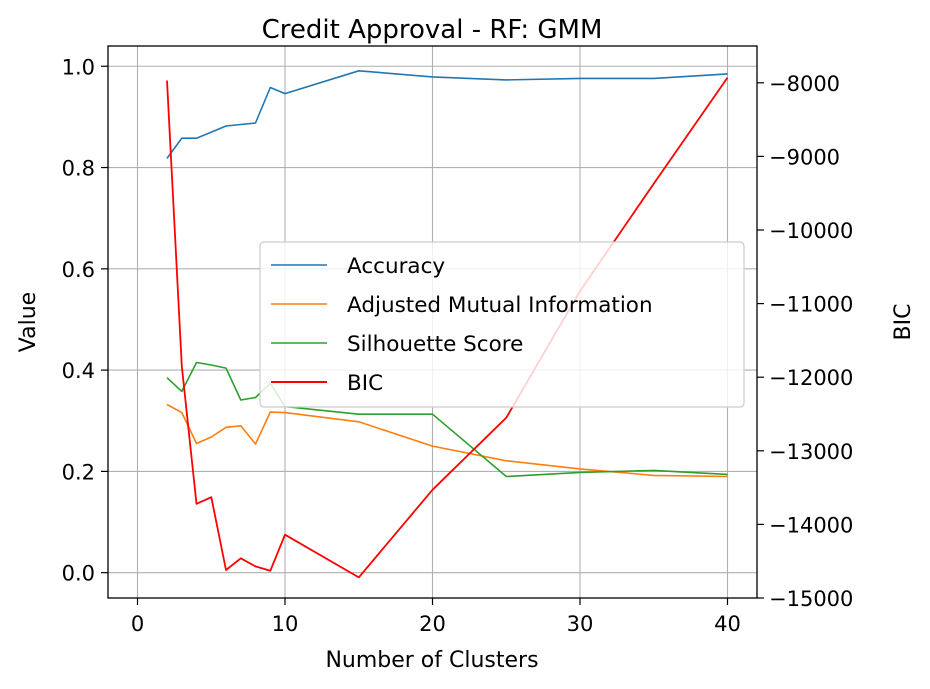 This screenshot has width=930, height=689. I want to click on x-tick-label: 10, so click(285, 624).